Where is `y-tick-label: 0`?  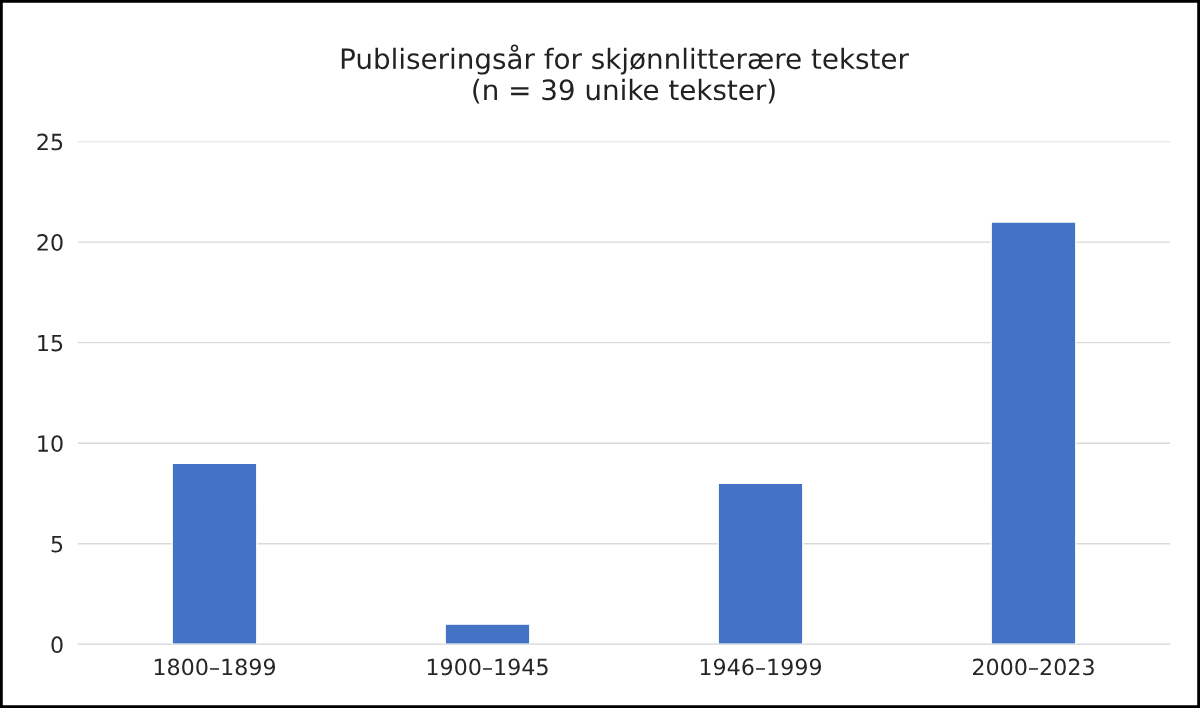 y-tick-label: 0 is located at coordinates (57, 645).